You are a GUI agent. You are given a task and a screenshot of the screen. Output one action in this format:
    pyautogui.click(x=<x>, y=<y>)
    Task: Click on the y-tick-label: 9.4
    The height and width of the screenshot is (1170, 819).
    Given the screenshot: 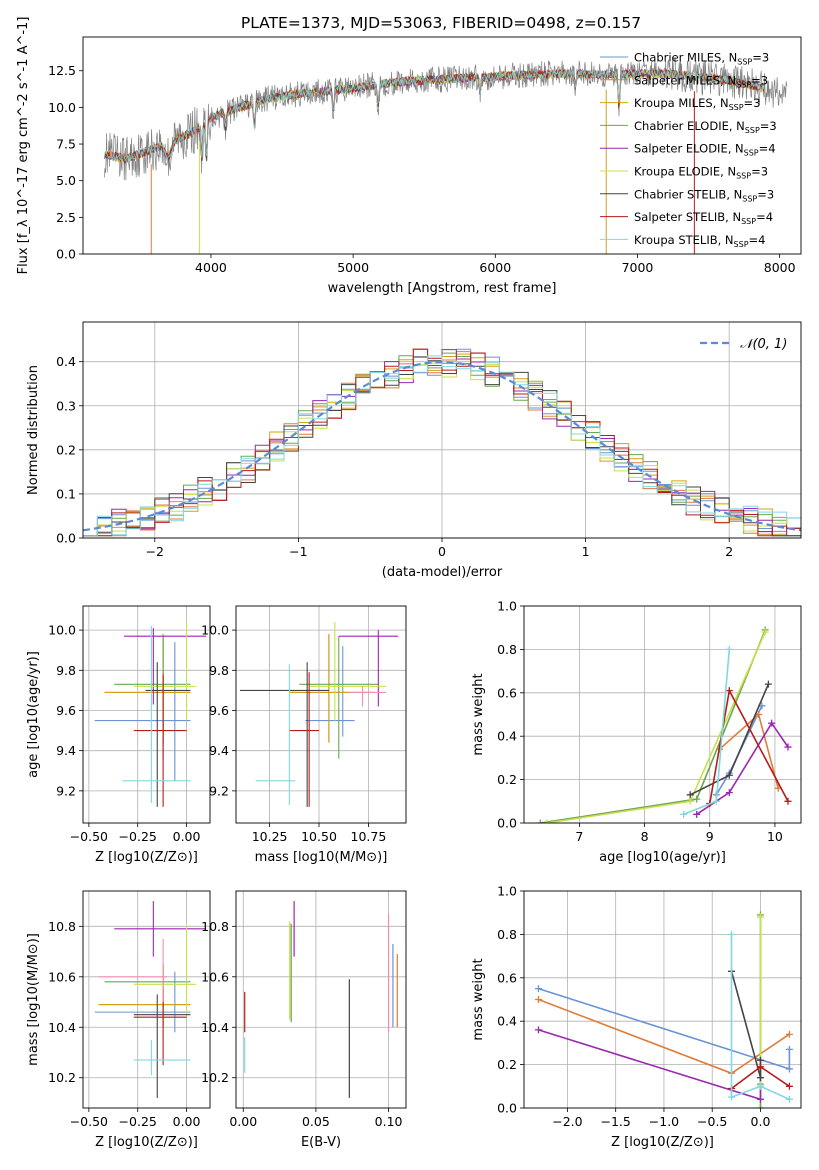 What is the action you would take?
    pyautogui.click(x=66, y=750)
    